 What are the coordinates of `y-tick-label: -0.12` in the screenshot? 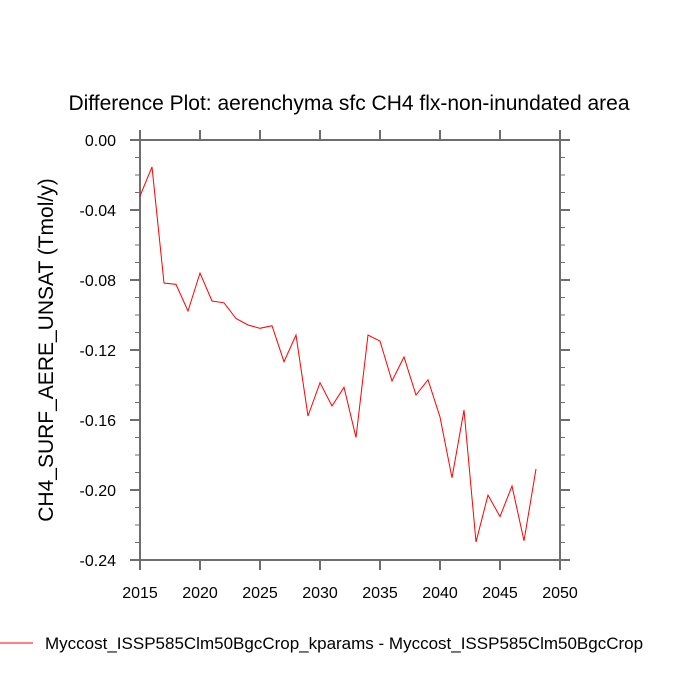 It's located at (98, 351).